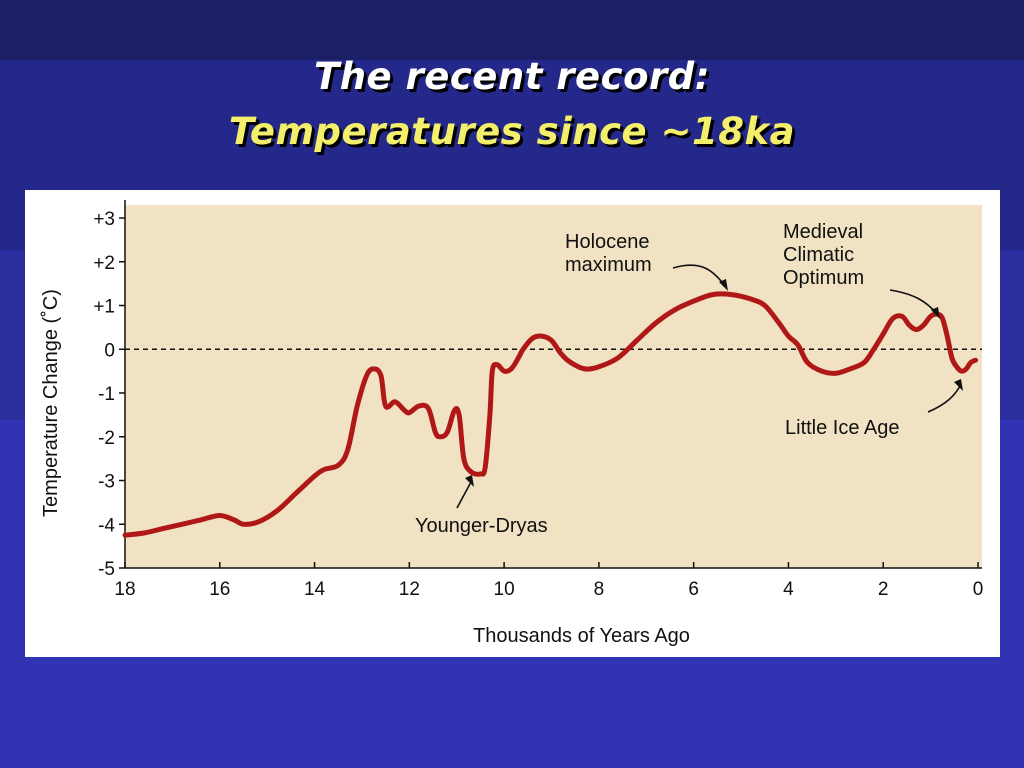  I want to click on slide-title: The recent record:, so click(512, 76).